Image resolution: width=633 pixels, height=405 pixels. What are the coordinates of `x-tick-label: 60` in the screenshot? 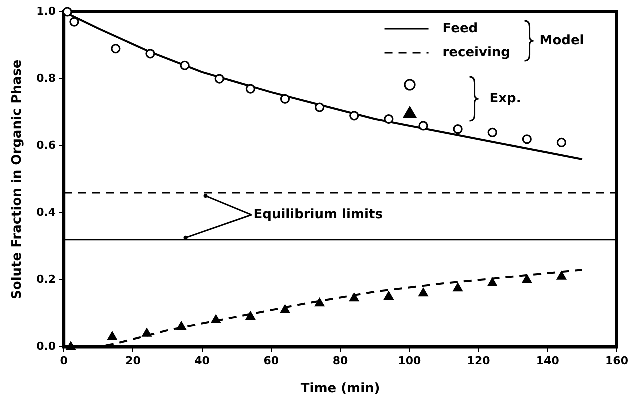 It's located at (272, 361).